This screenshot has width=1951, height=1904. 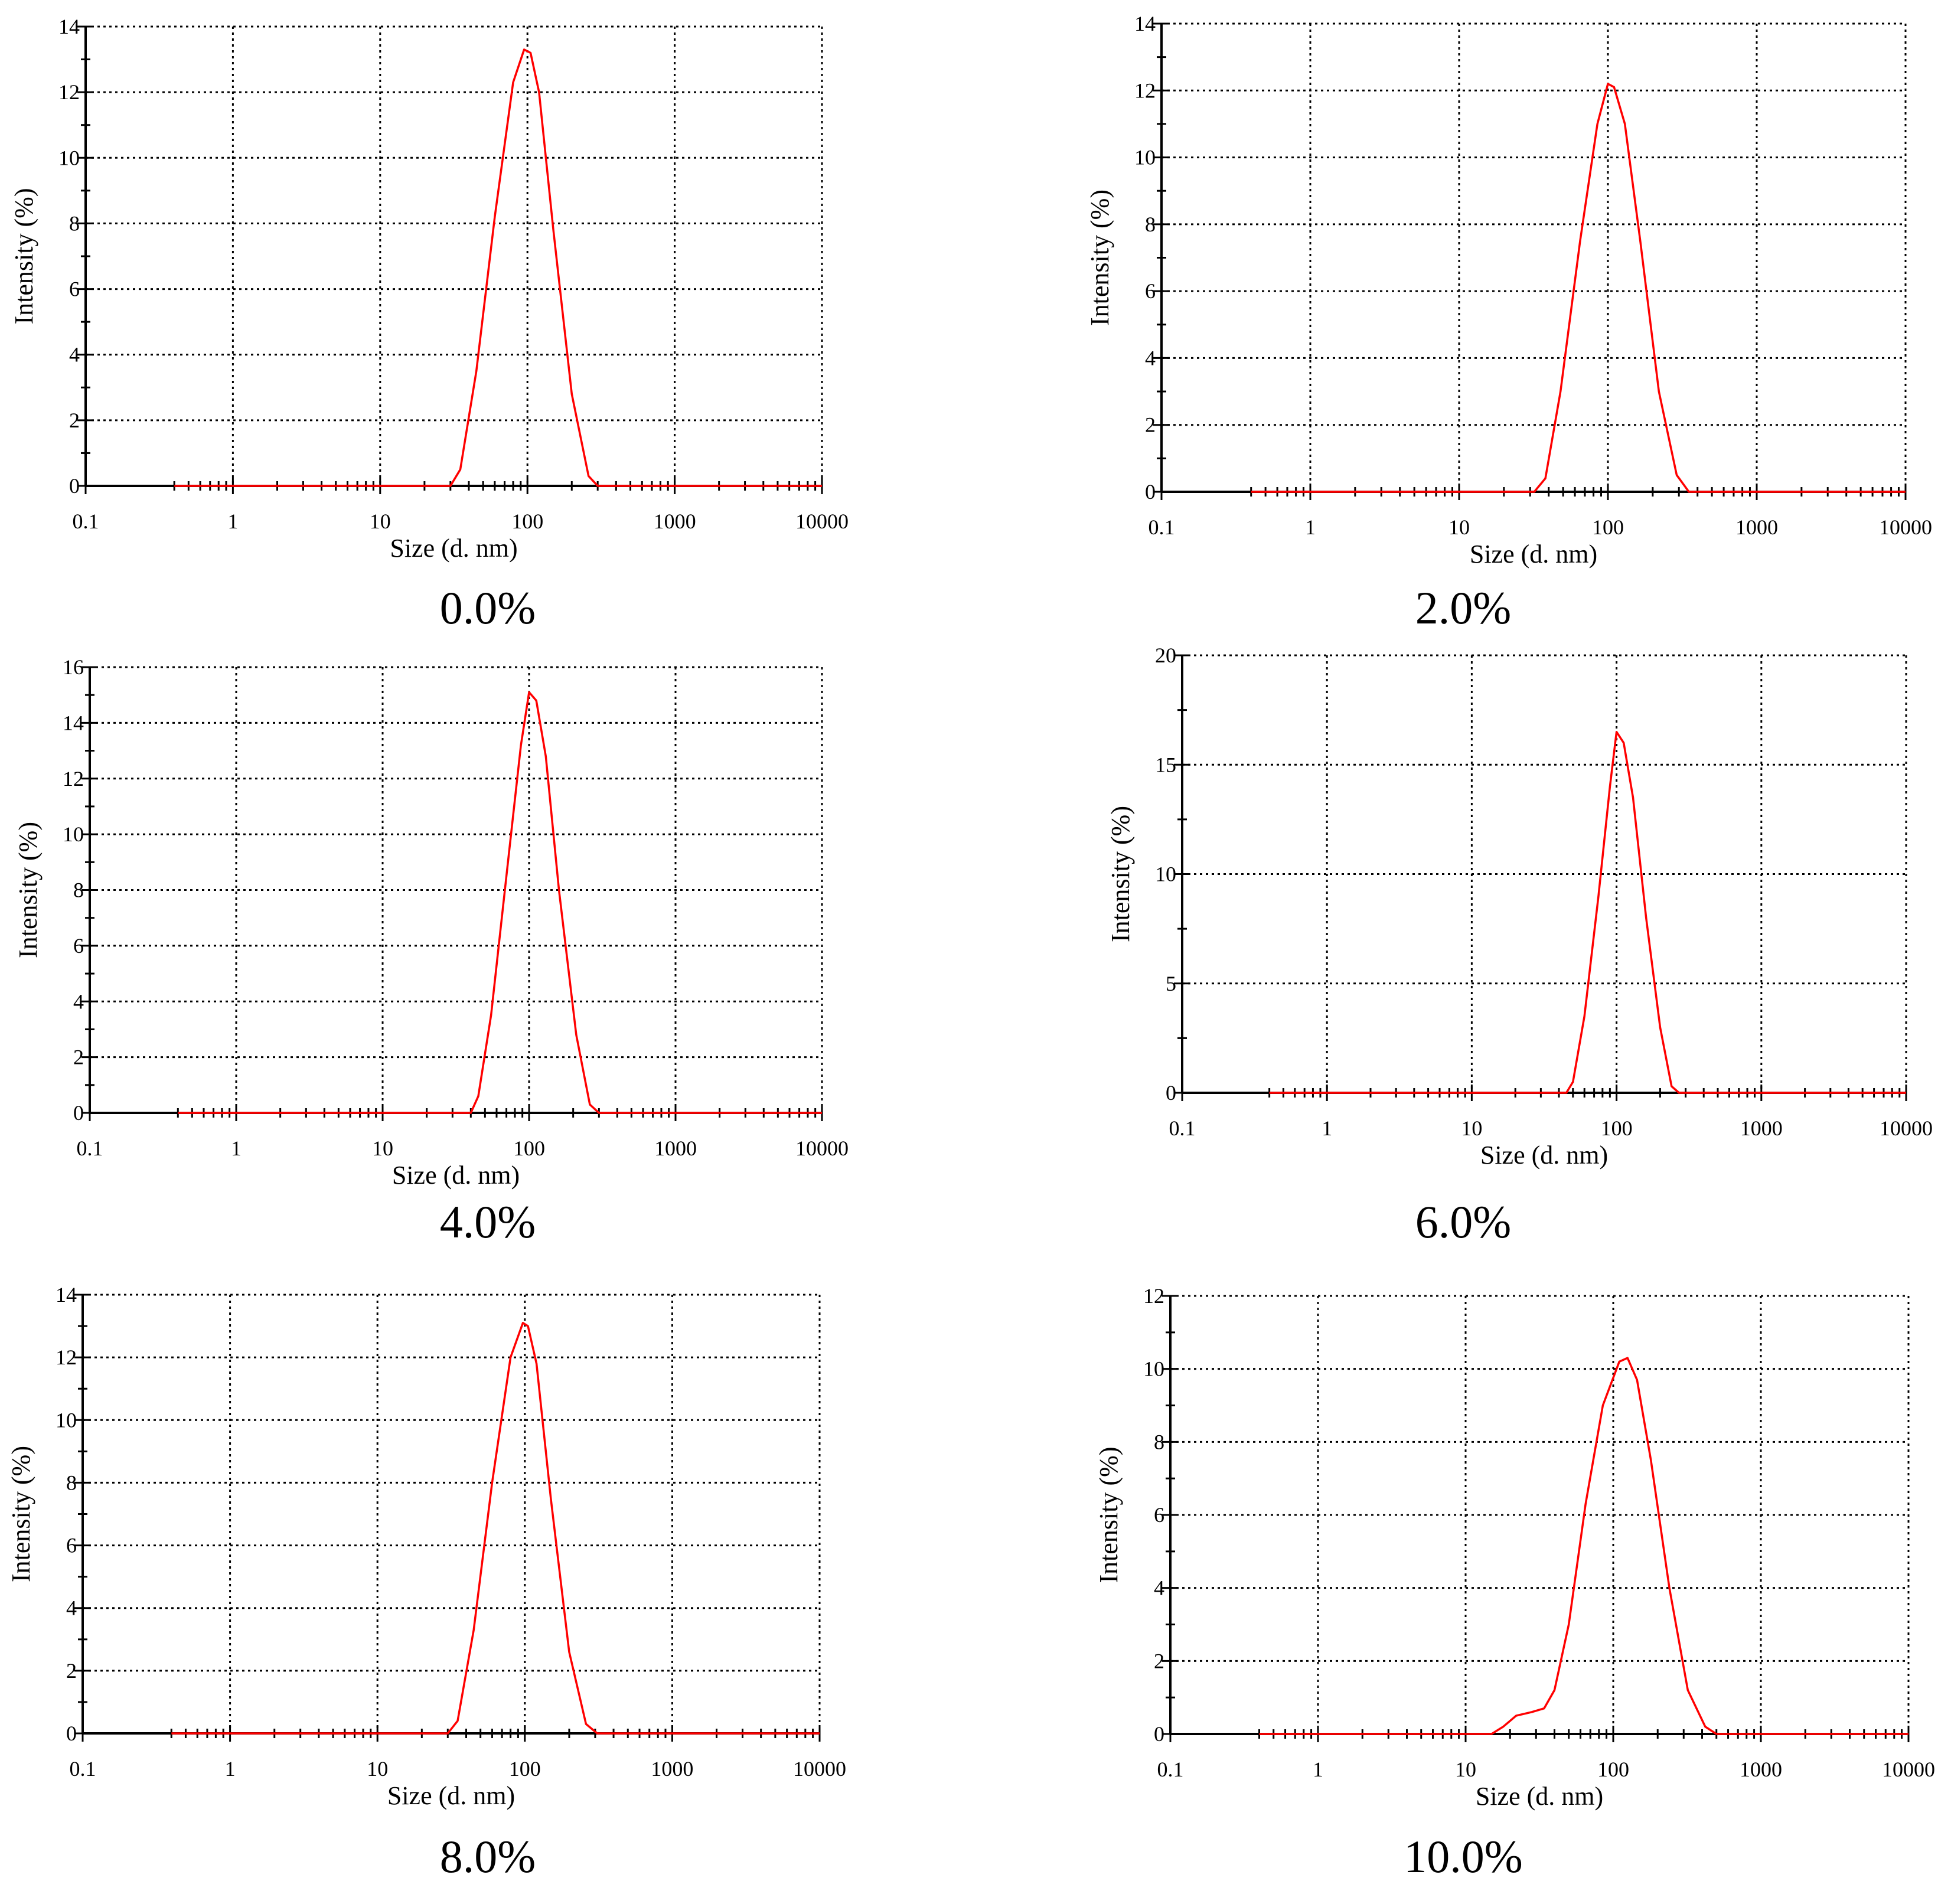 What do you see at coordinates (1463, 607) in the screenshot?
I see `caption-1: 2.0%` at bounding box center [1463, 607].